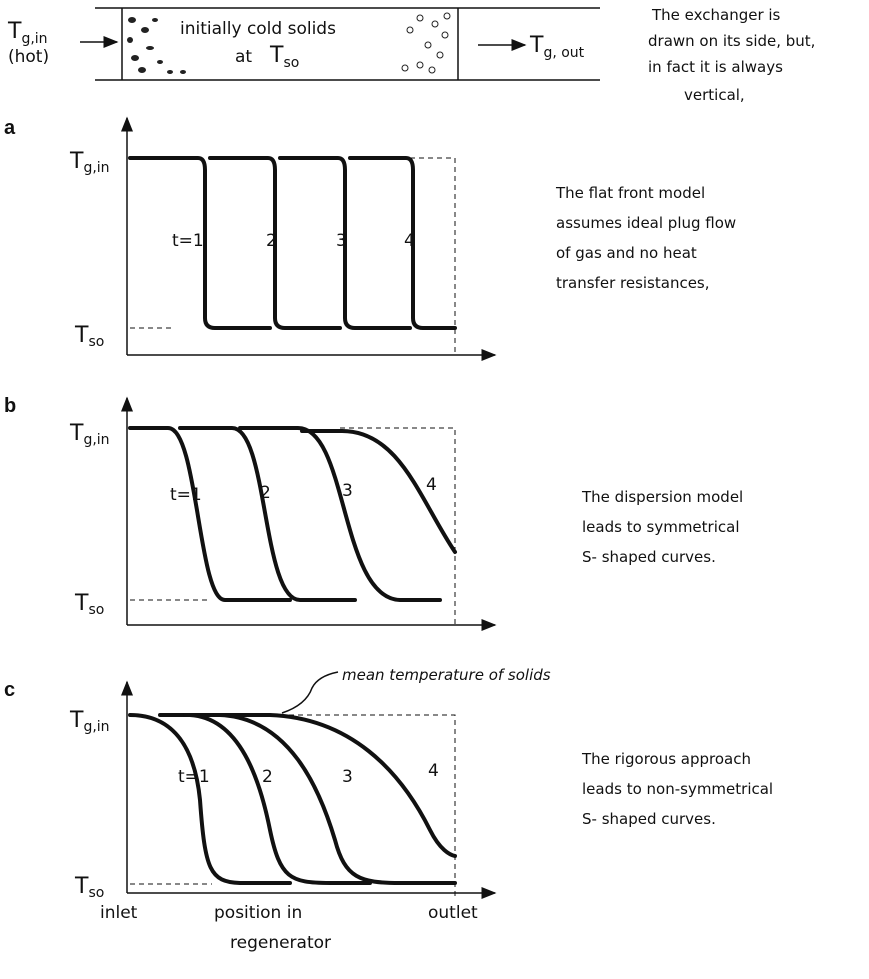  Describe the element at coordinates (9, 690) in the screenshot. I see `panel-letter: c` at that location.